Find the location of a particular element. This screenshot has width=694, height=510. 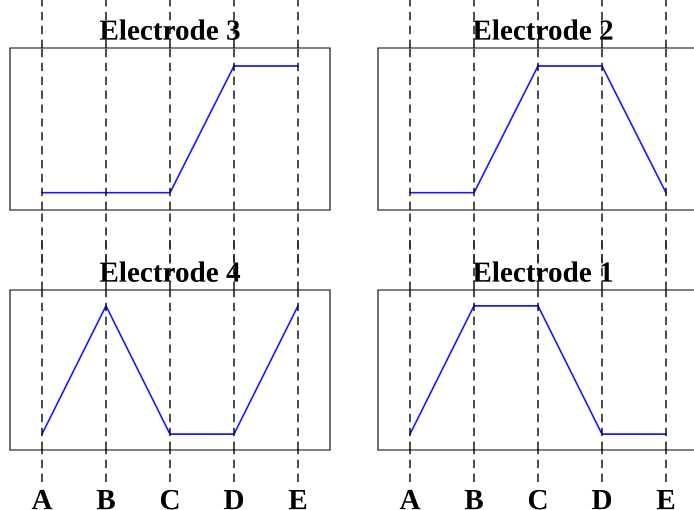

chart-title: Electrode 3 is located at coordinates (170, 29).